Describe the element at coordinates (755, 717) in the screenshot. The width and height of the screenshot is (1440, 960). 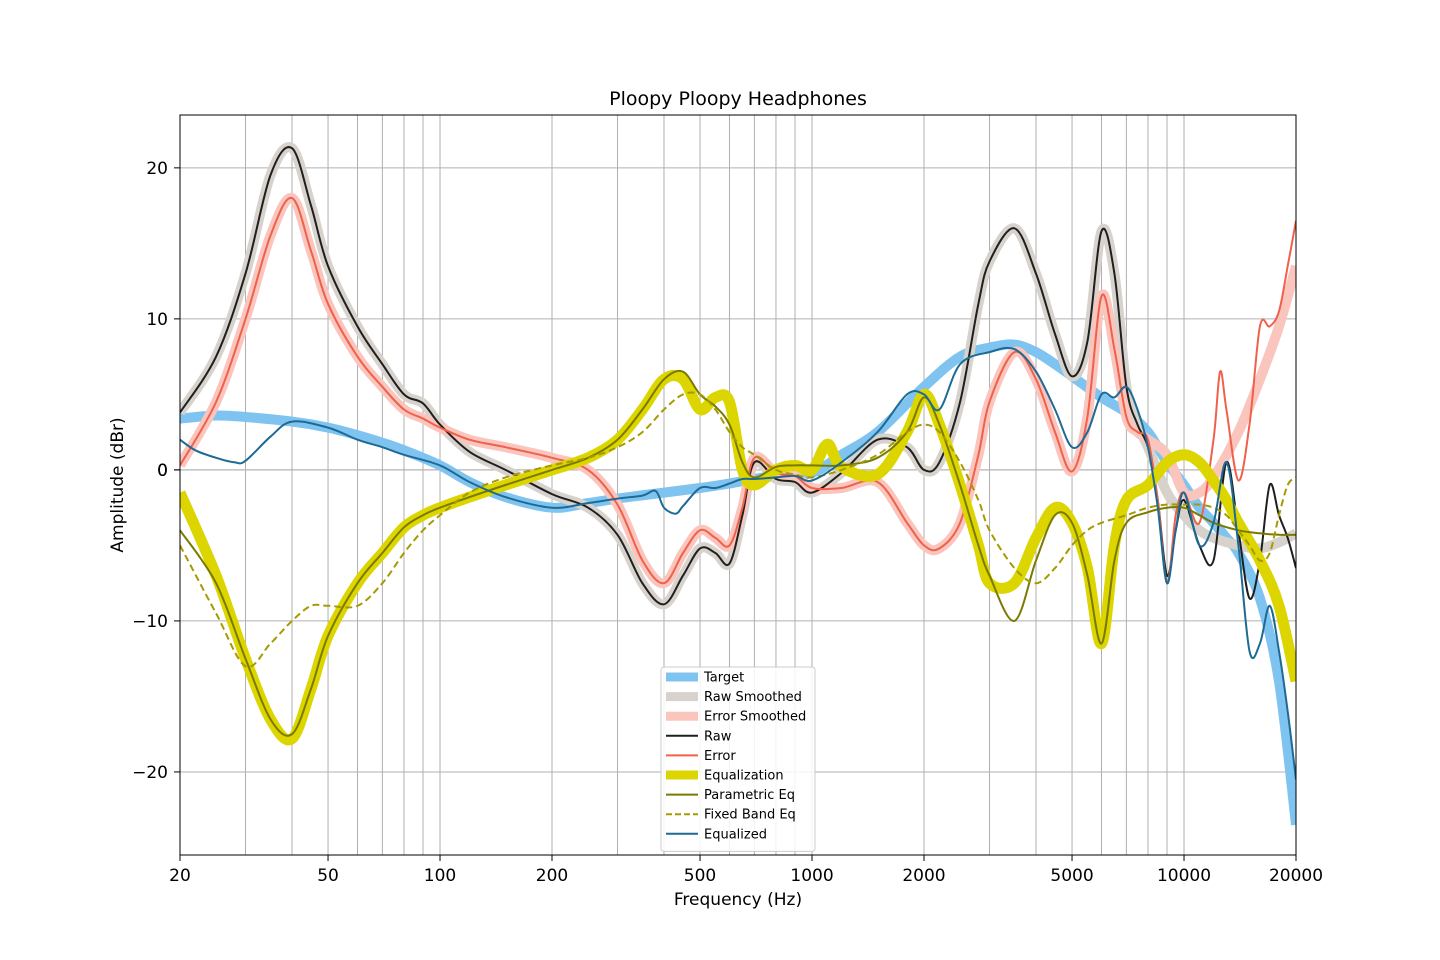
I see `legend-label: Error Smoothed` at that location.